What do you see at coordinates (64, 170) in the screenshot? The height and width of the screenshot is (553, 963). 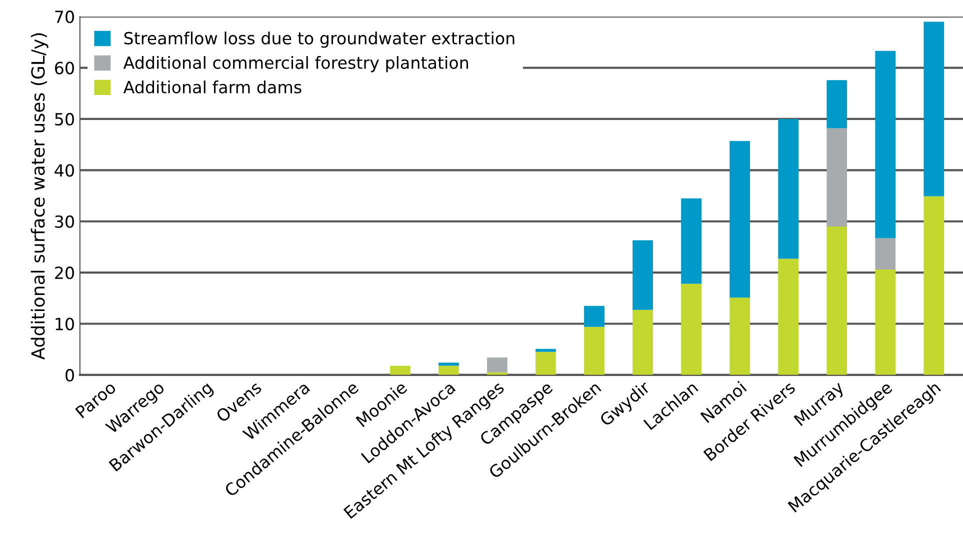 I see `y-tick-label: 40` at bounding box center [64, 170].